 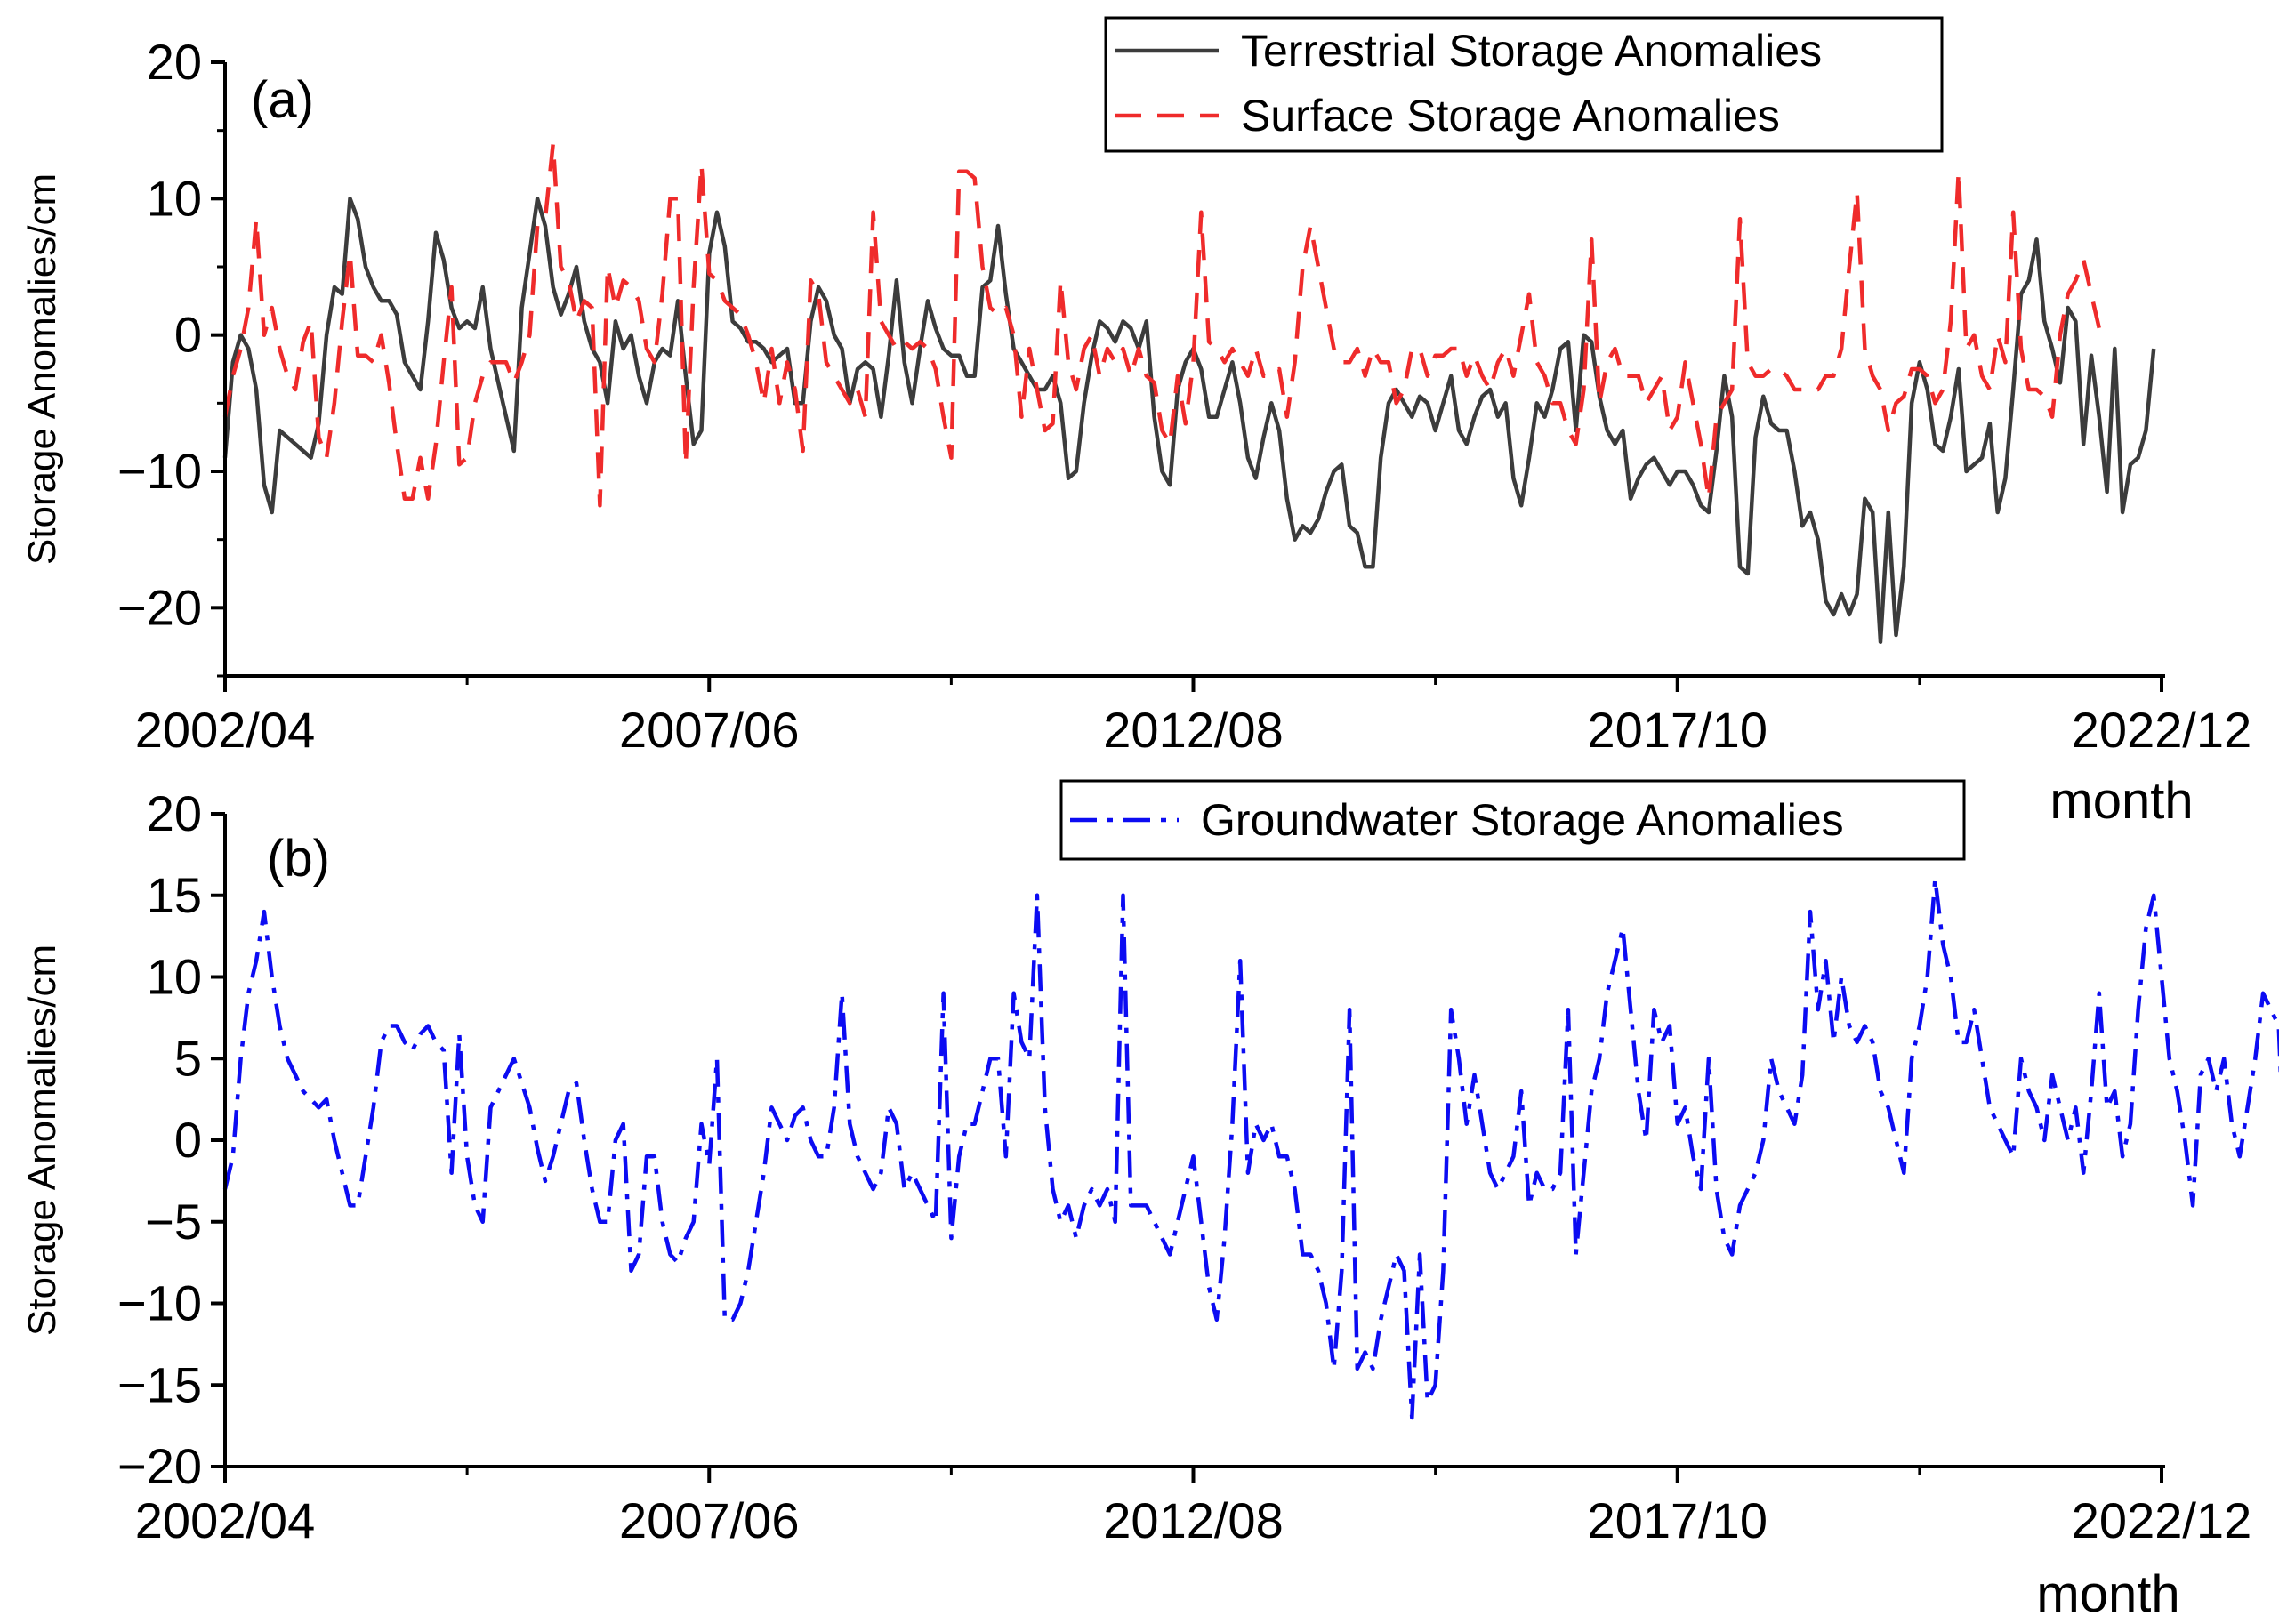 I want to click on legend: Groundwater Storage Anomalies, so click(x=1512, y=820).